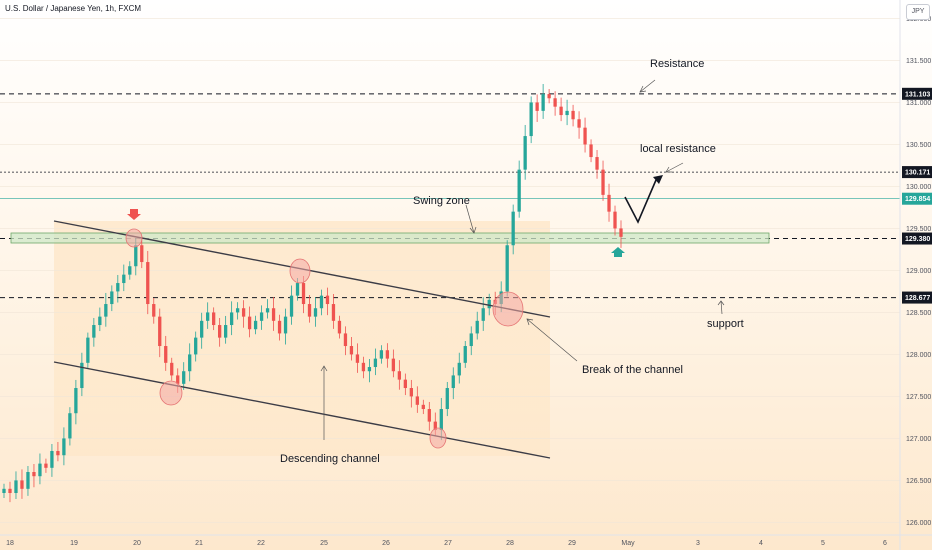 This screenshot has width=932, height=550. I want to click on descending-channel-annotation: Descending channel, so click(330, 459).